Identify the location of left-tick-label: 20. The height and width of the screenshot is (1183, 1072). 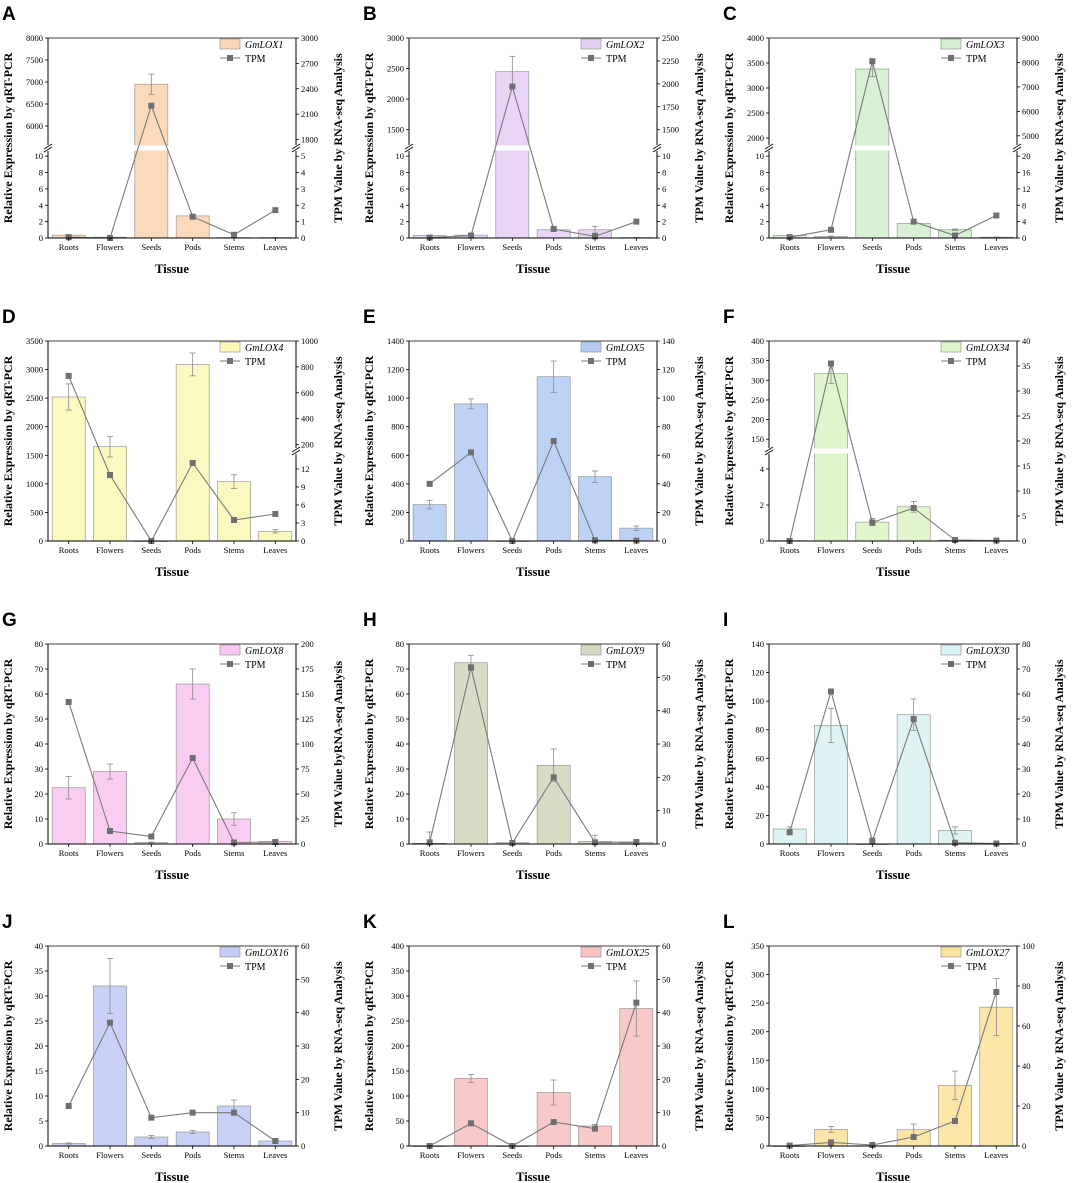
(400, 794).